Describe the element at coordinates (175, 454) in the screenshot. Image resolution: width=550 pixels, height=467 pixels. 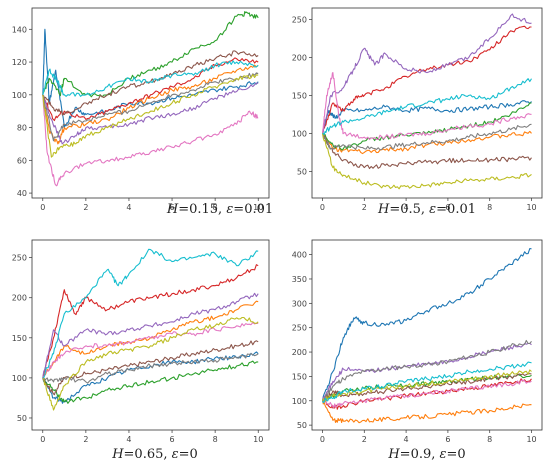
I see `caption-eps-panel-3: ε` at that location.